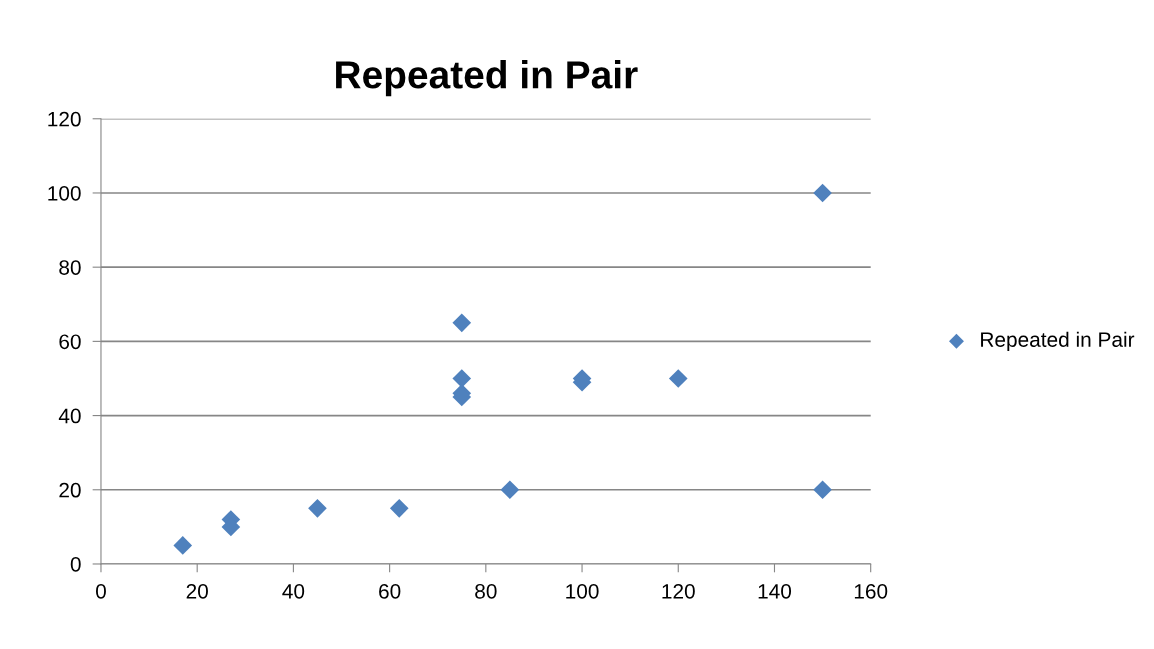 This screenshot has width=1154, height=649. I want to click on x-tick-label: 0, so click(101, 591).